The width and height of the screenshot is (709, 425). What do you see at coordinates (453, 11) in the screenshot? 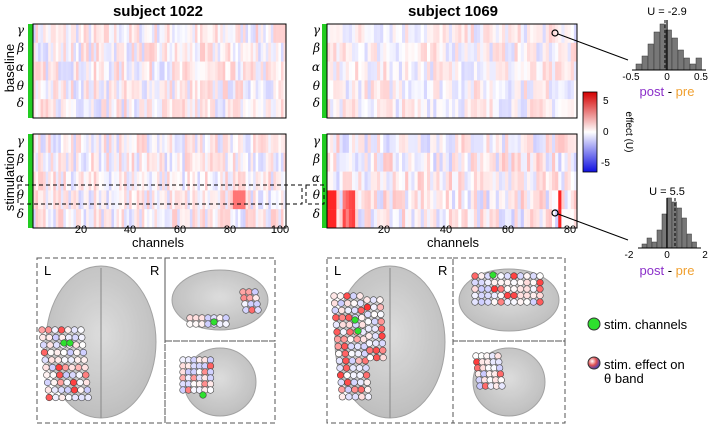
I see `title-subject-1069: subject 1069` at bounding box center [453, 11].